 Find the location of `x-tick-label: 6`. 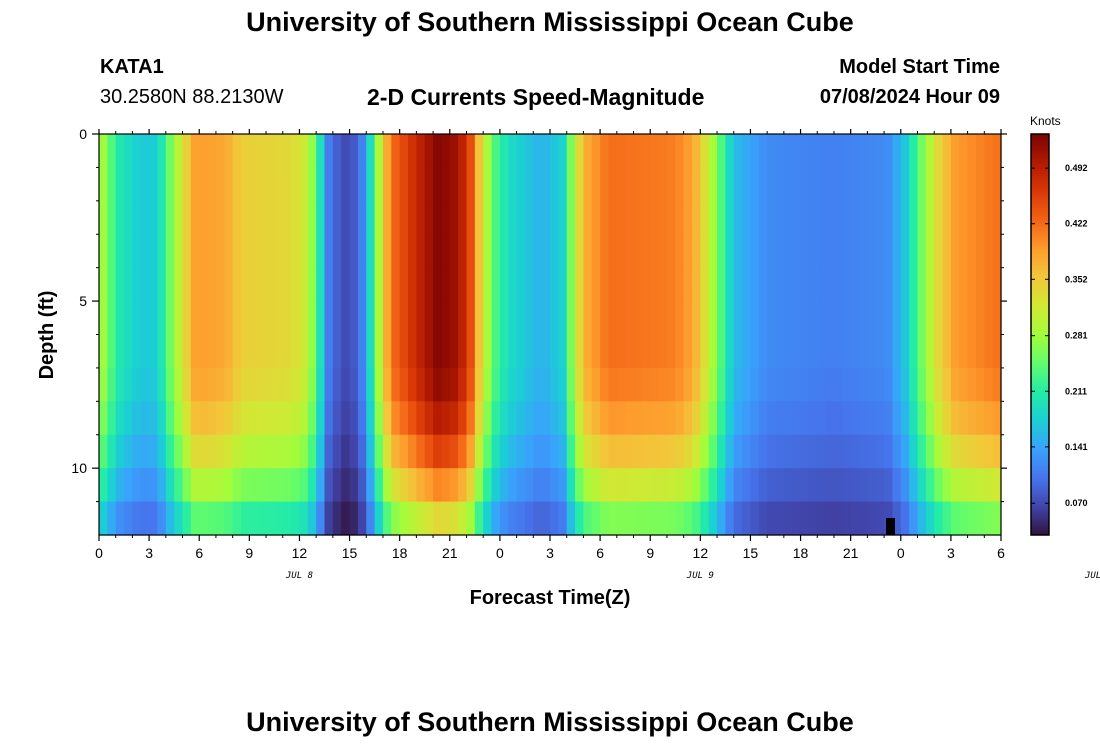

x-tick-label: 6 is located at coordinates (1001, 553).